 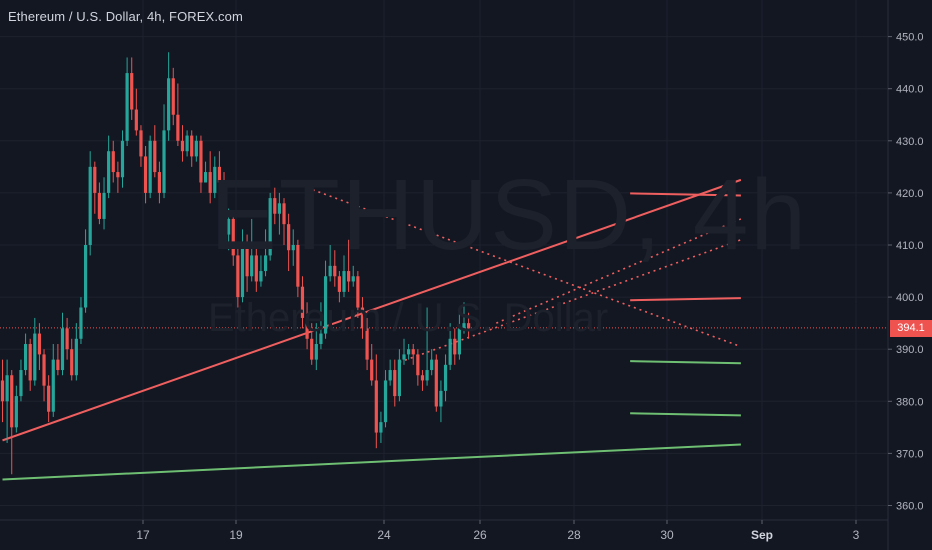 I want to click on x-tick-label: 3, so click(x=856, y=535).